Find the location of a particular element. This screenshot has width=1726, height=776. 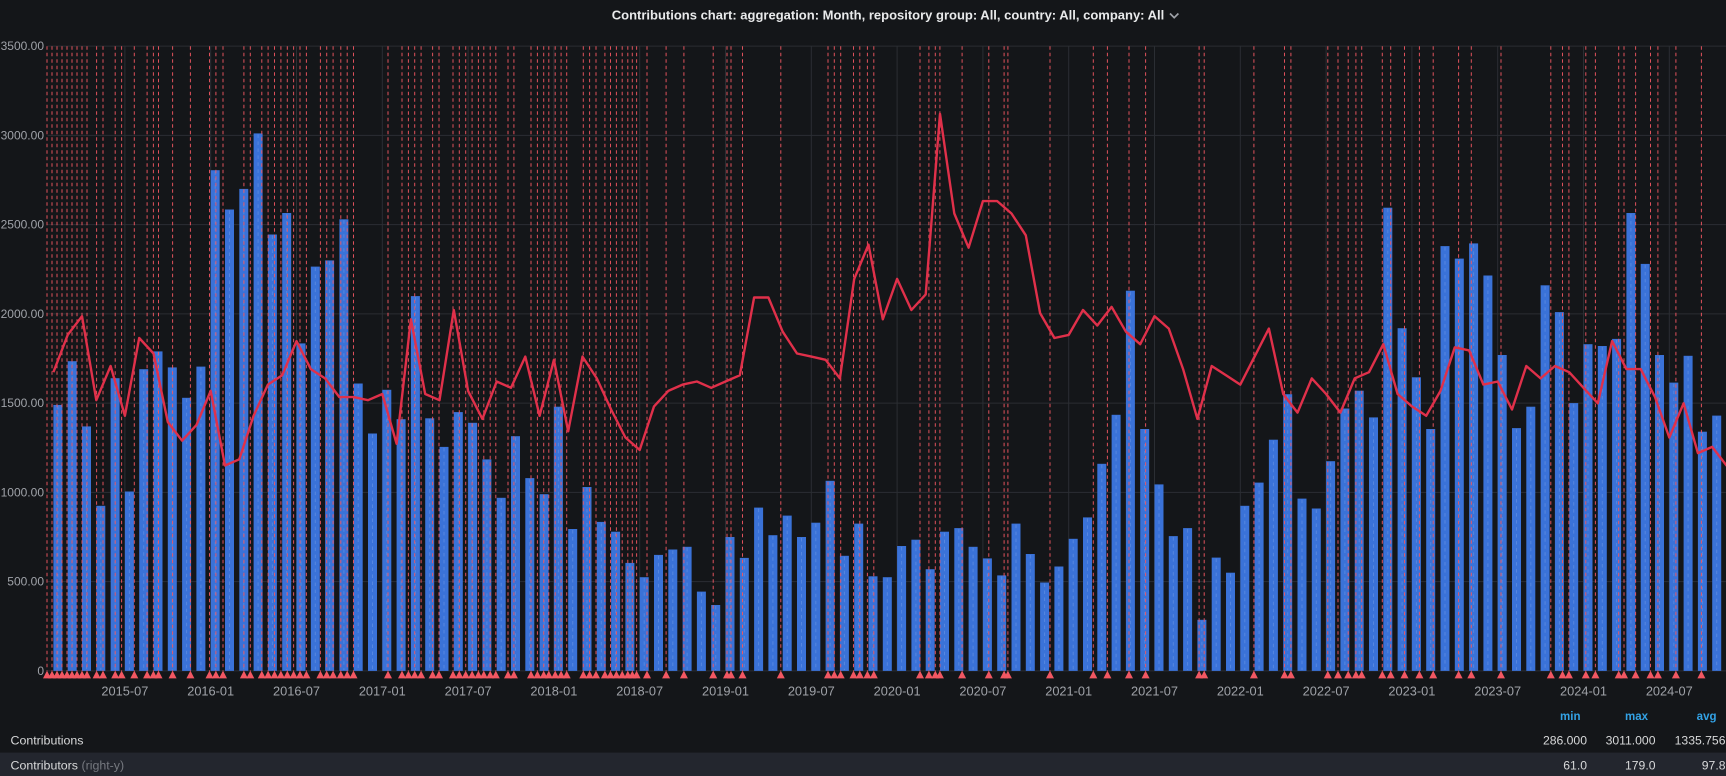

svg-text: 500.00 is located at coordinates (25, 582).